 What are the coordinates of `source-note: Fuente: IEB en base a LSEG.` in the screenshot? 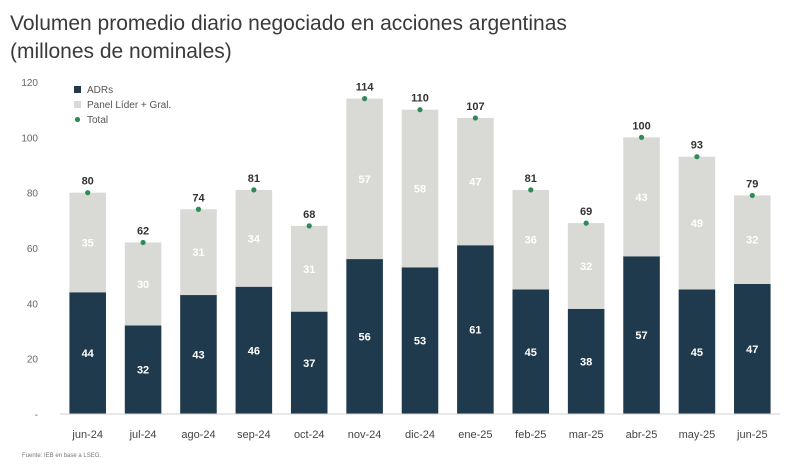 It's located at (62, 456).